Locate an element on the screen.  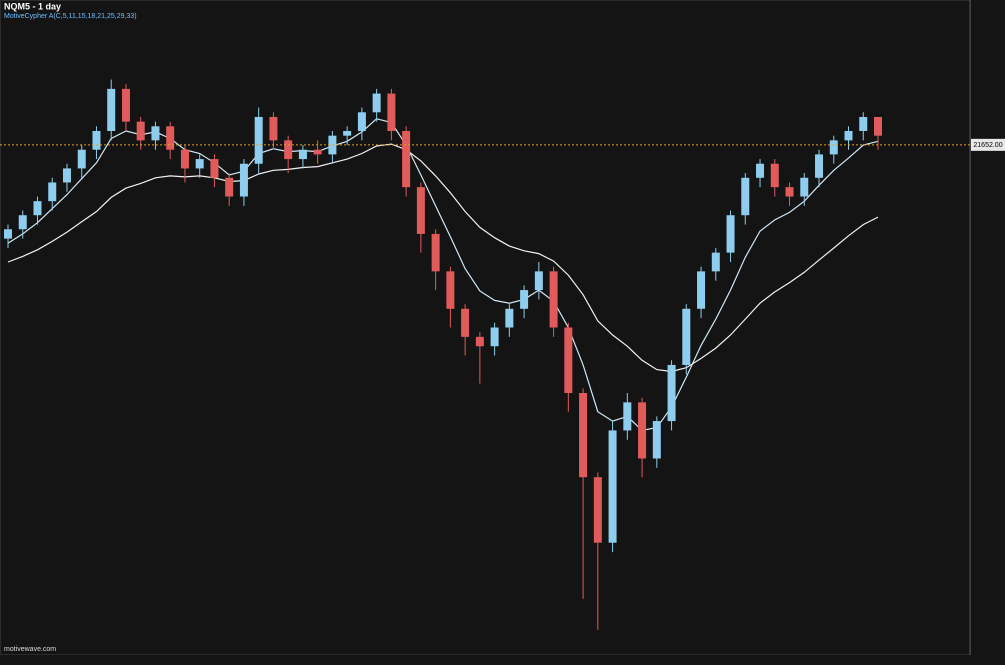
price-label: 21652.00 is located at coordinates (987, 145).